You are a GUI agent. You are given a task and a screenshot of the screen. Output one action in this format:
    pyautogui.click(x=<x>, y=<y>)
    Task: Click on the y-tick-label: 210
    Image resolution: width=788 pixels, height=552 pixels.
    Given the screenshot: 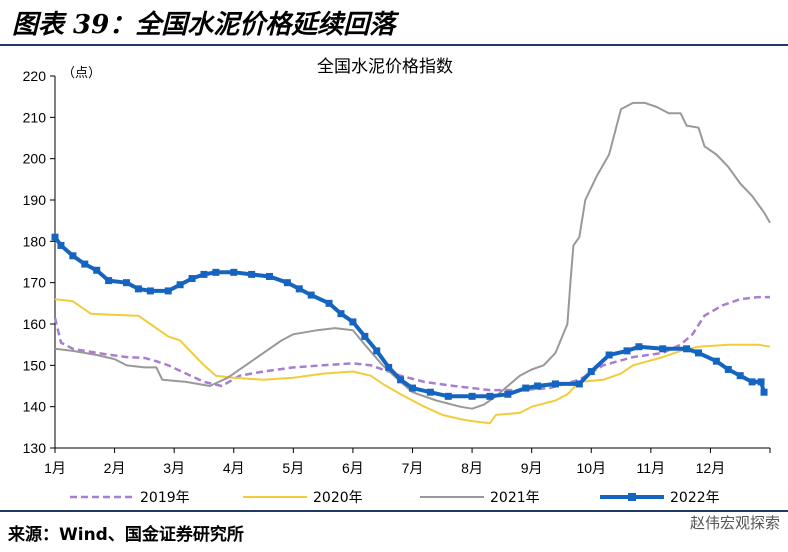 What is the action you would take?
    pyautogui.click(x=35, y=117)
    